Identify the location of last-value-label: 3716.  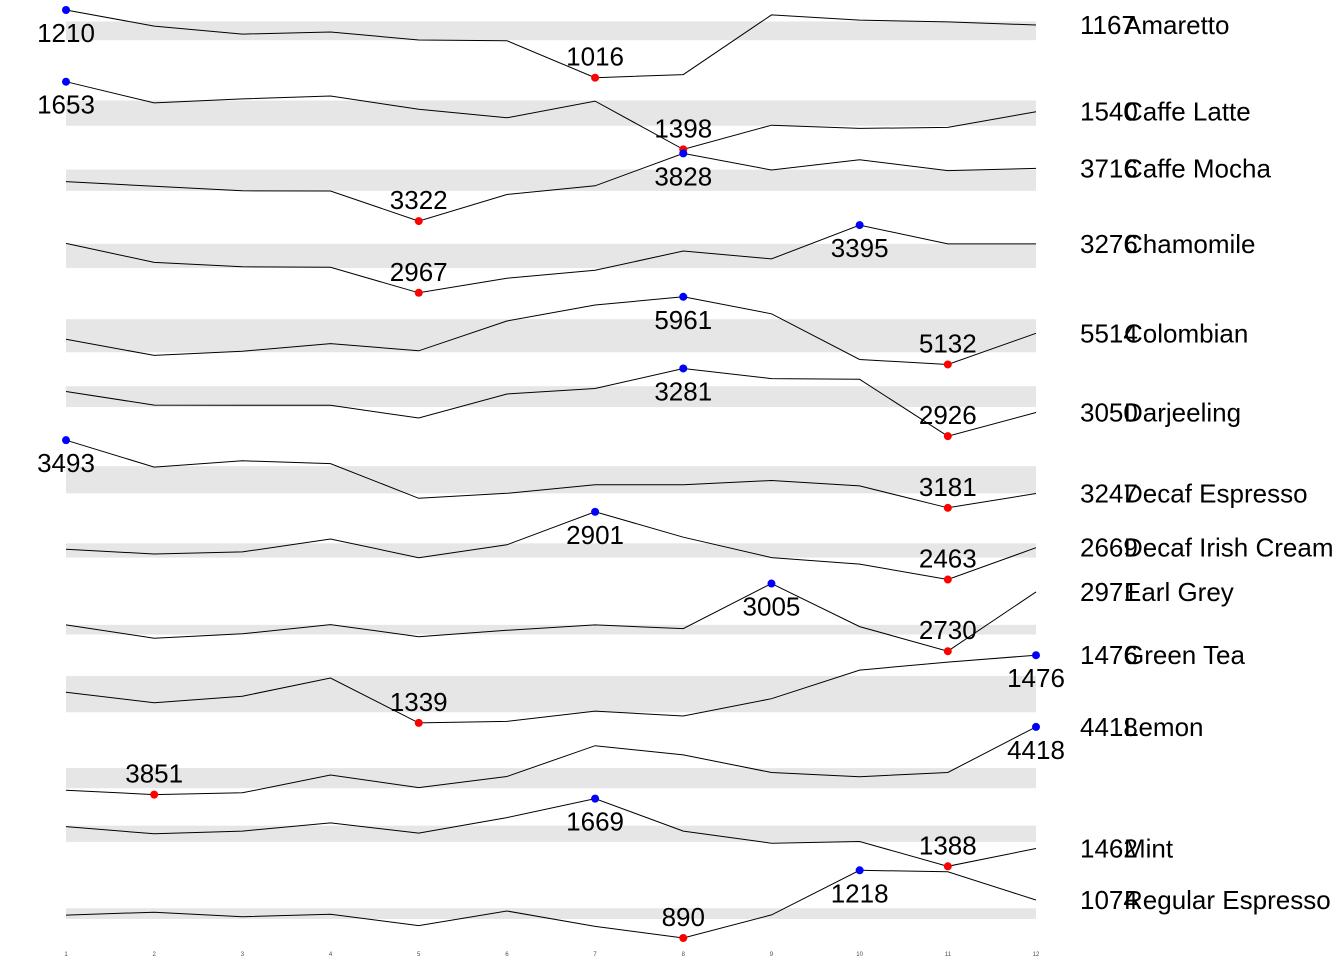
(1109, 168).